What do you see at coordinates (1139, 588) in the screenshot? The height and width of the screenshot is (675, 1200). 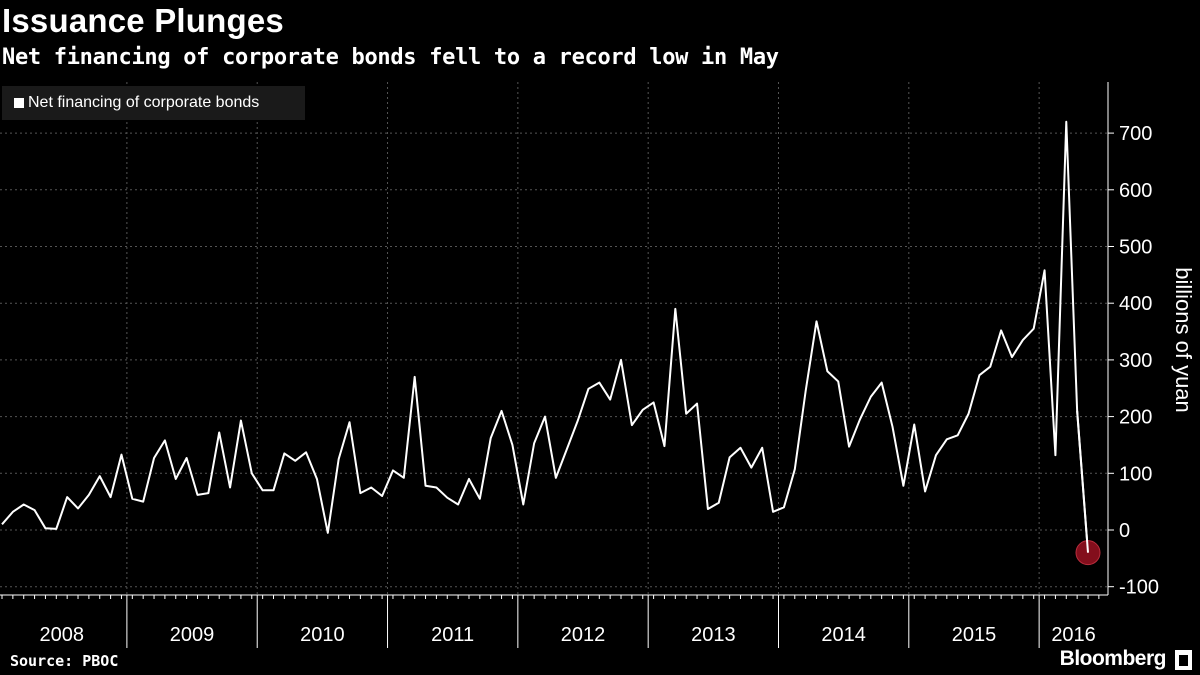 I see `y-tick-label: -100` at bounding box center [1139, 588].